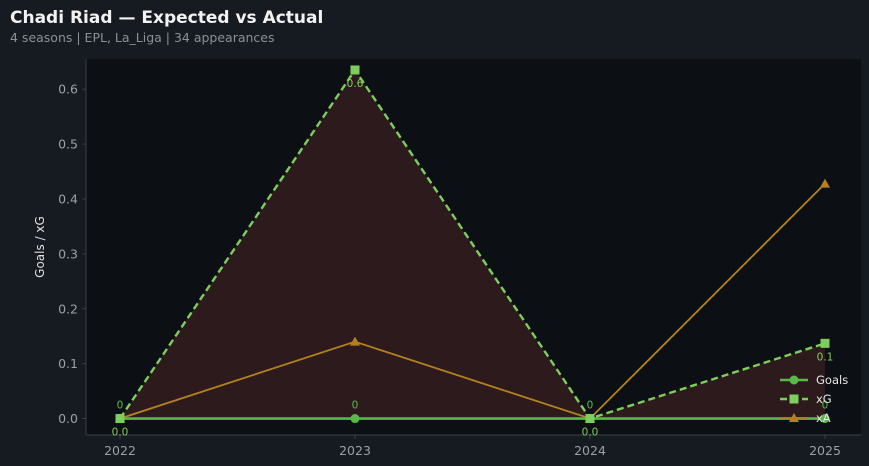 The width and height of the screenshot is (869, 466). I want to click on legend-label: xG, so click(824, 399).